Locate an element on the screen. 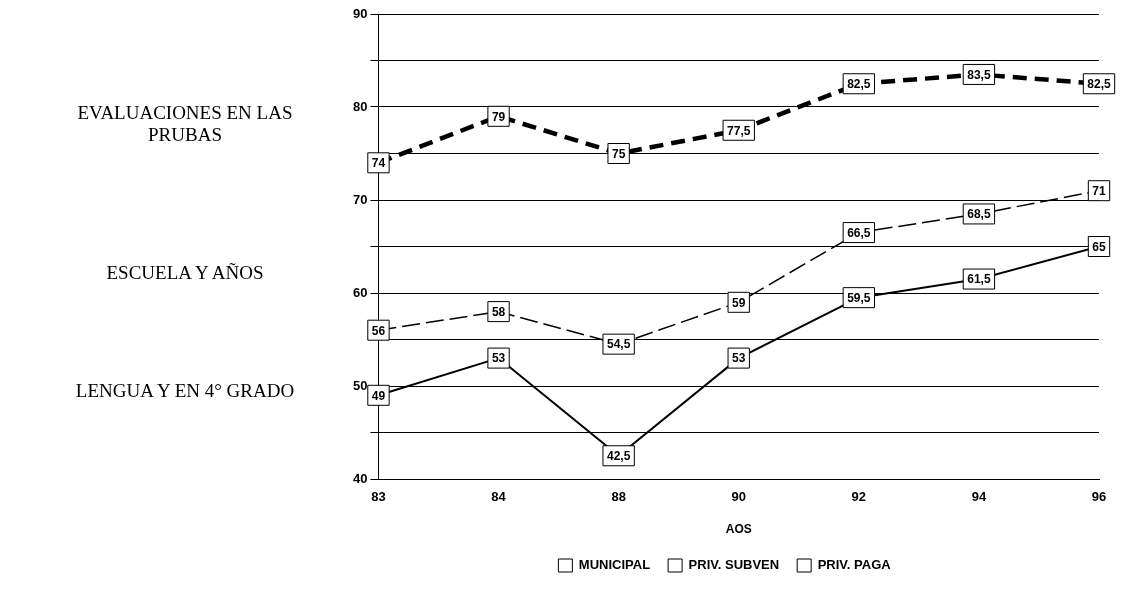  legend-label: MUNICIPAL is located at coordinates (614, 565).